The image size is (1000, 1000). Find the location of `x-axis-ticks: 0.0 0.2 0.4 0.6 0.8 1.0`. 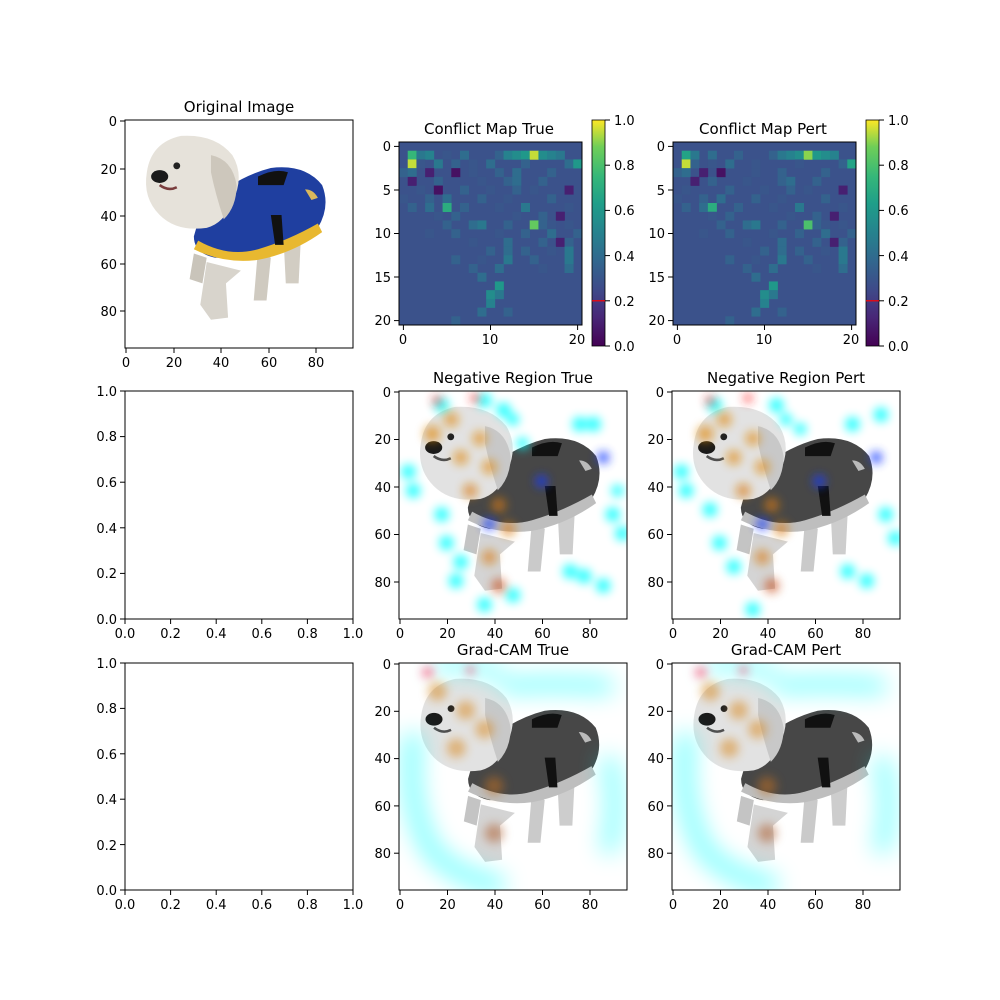

x-axis-ticks: 0.0 0.2 0.4 0.6 0.8 1.0 is located at coordinates (239, 901).